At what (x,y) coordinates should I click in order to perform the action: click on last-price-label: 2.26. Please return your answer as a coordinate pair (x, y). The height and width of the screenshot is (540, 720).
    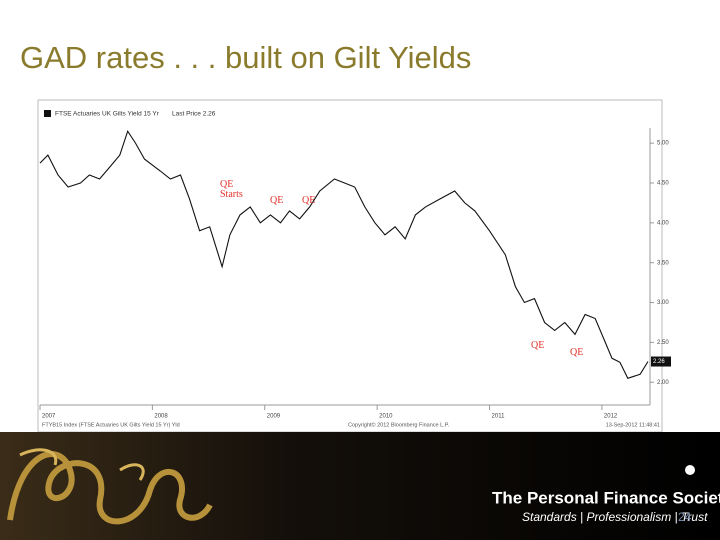
    Looking at the image, I should click on (659, 362).